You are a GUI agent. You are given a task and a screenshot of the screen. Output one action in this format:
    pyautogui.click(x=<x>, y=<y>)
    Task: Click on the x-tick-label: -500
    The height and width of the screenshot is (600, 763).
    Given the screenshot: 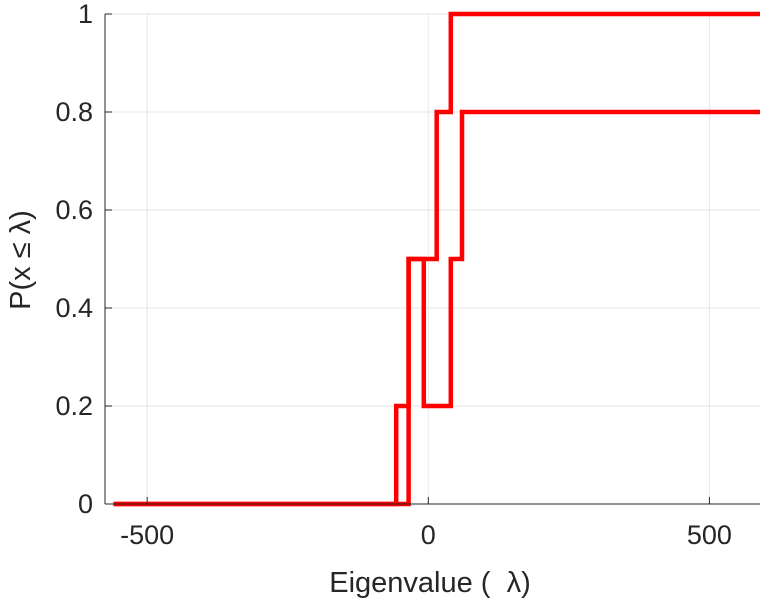 What is the action you would take?
    pyautogui.click(x=147, y=535)
    